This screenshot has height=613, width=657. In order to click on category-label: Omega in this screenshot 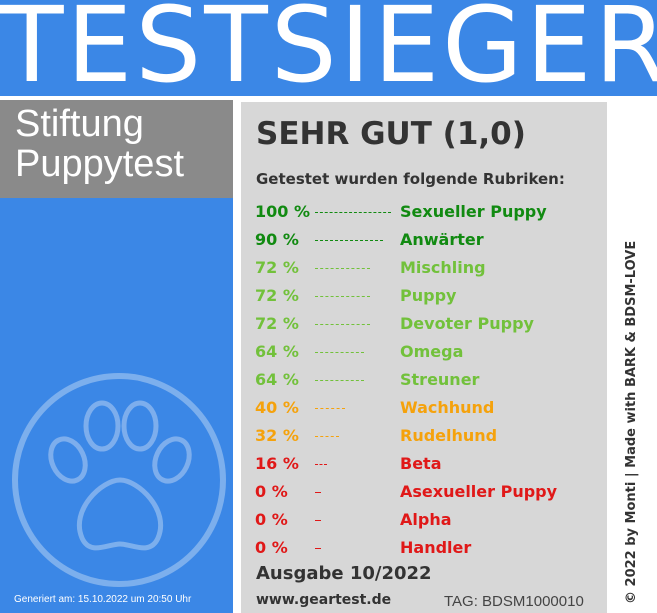, I will do `click(432, 351)`.